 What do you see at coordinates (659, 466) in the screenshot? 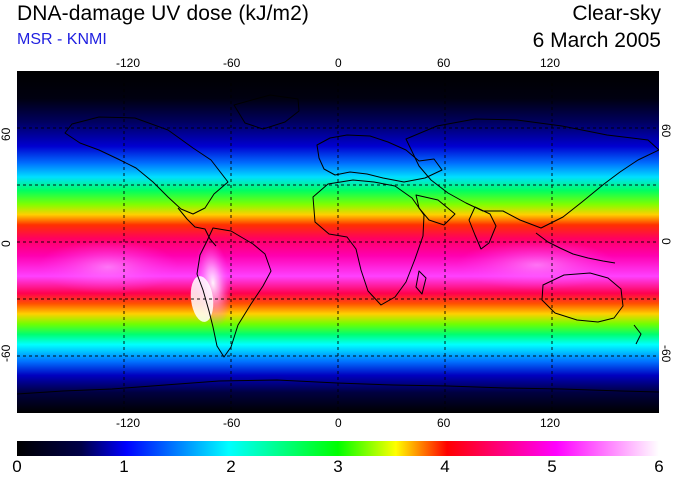
I see `colorbar-label-6: 6` at bounding box center [659, 466].